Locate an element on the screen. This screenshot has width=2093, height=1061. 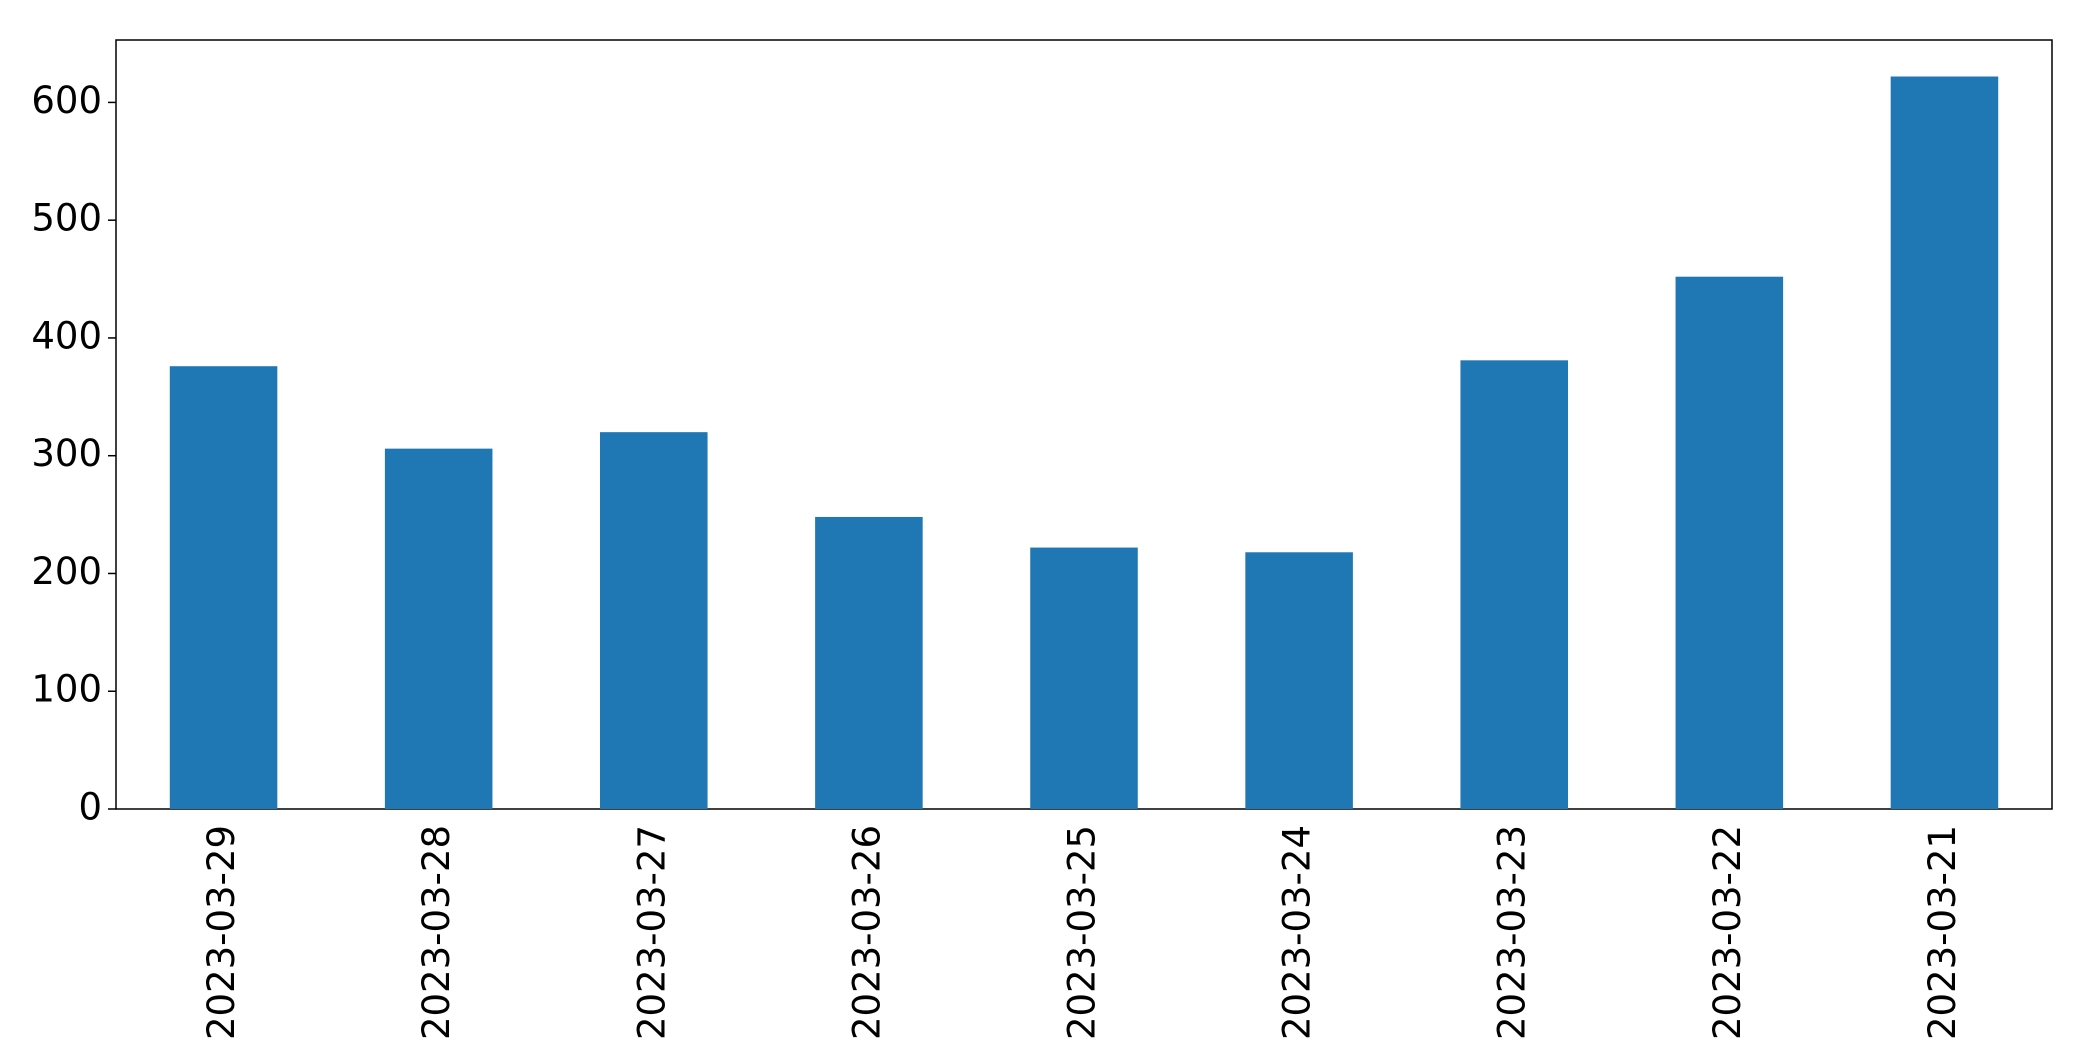
x-tick-label: 2023-03-25 is located at coordinates (1082, 932).